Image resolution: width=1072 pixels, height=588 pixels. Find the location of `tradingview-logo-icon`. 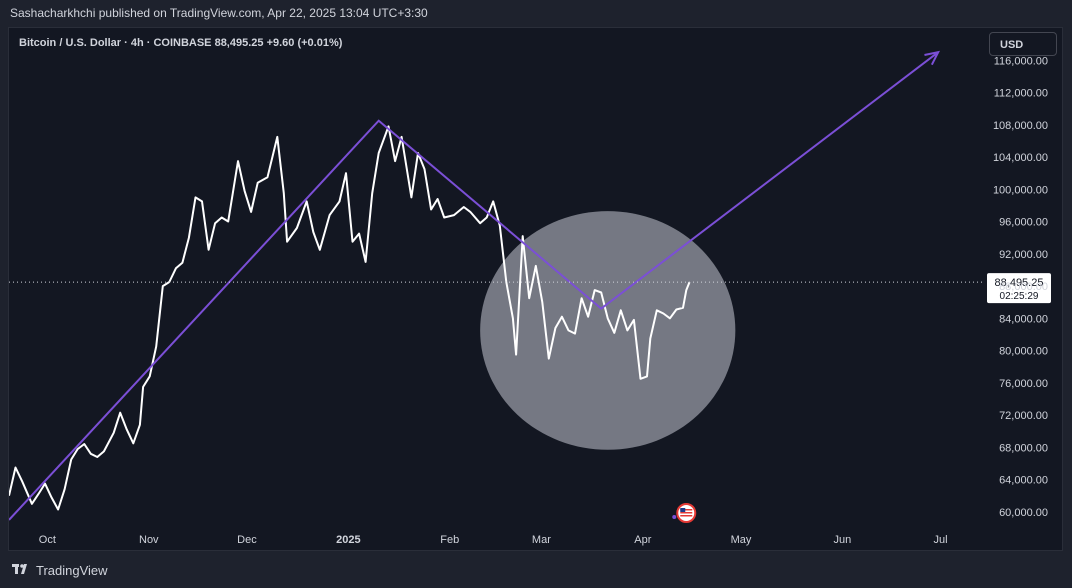

tradingview-logo-icon is located at coordinates (21, 570).